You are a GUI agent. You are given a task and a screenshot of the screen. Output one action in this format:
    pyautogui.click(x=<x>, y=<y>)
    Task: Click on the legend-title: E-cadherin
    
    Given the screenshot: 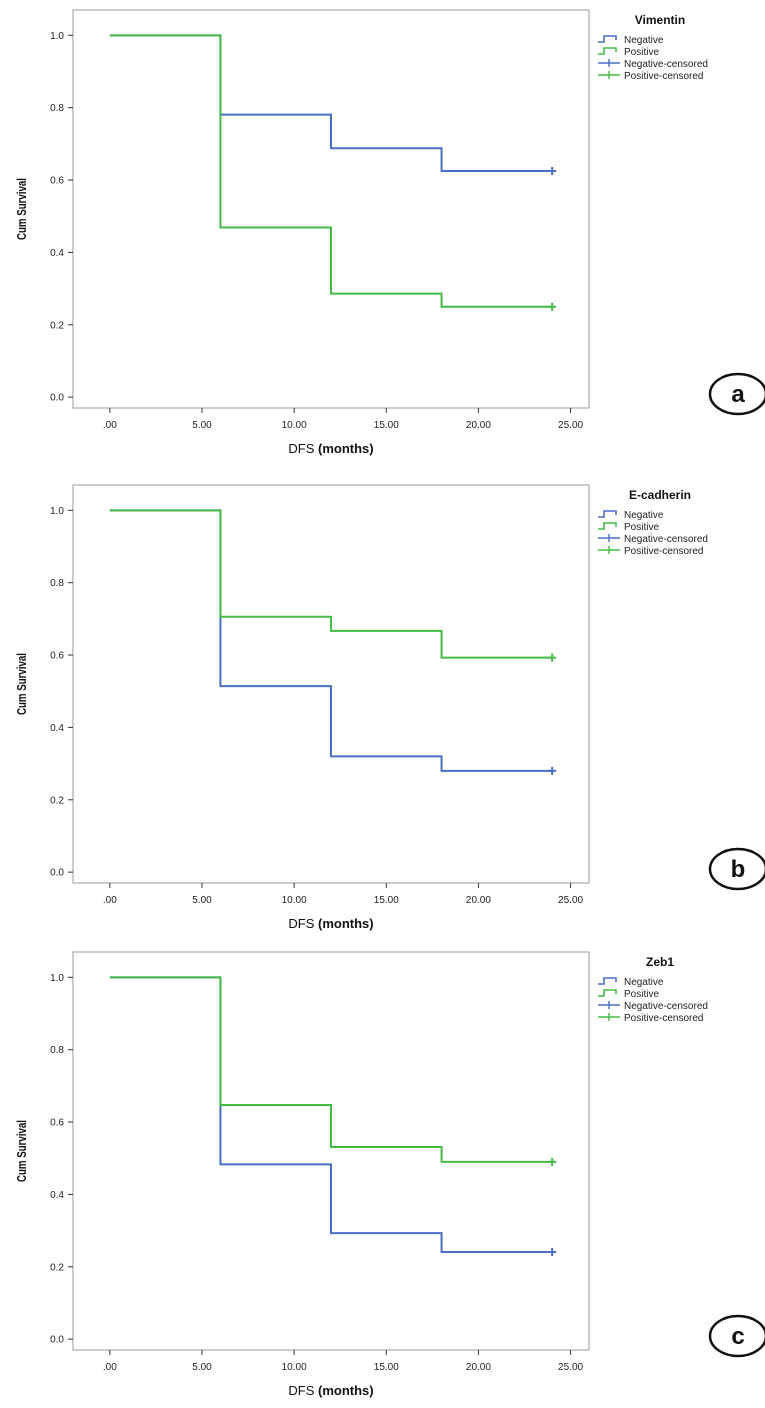 What is the action you would take?
    pyautogui.click(x=660, y=495)
    